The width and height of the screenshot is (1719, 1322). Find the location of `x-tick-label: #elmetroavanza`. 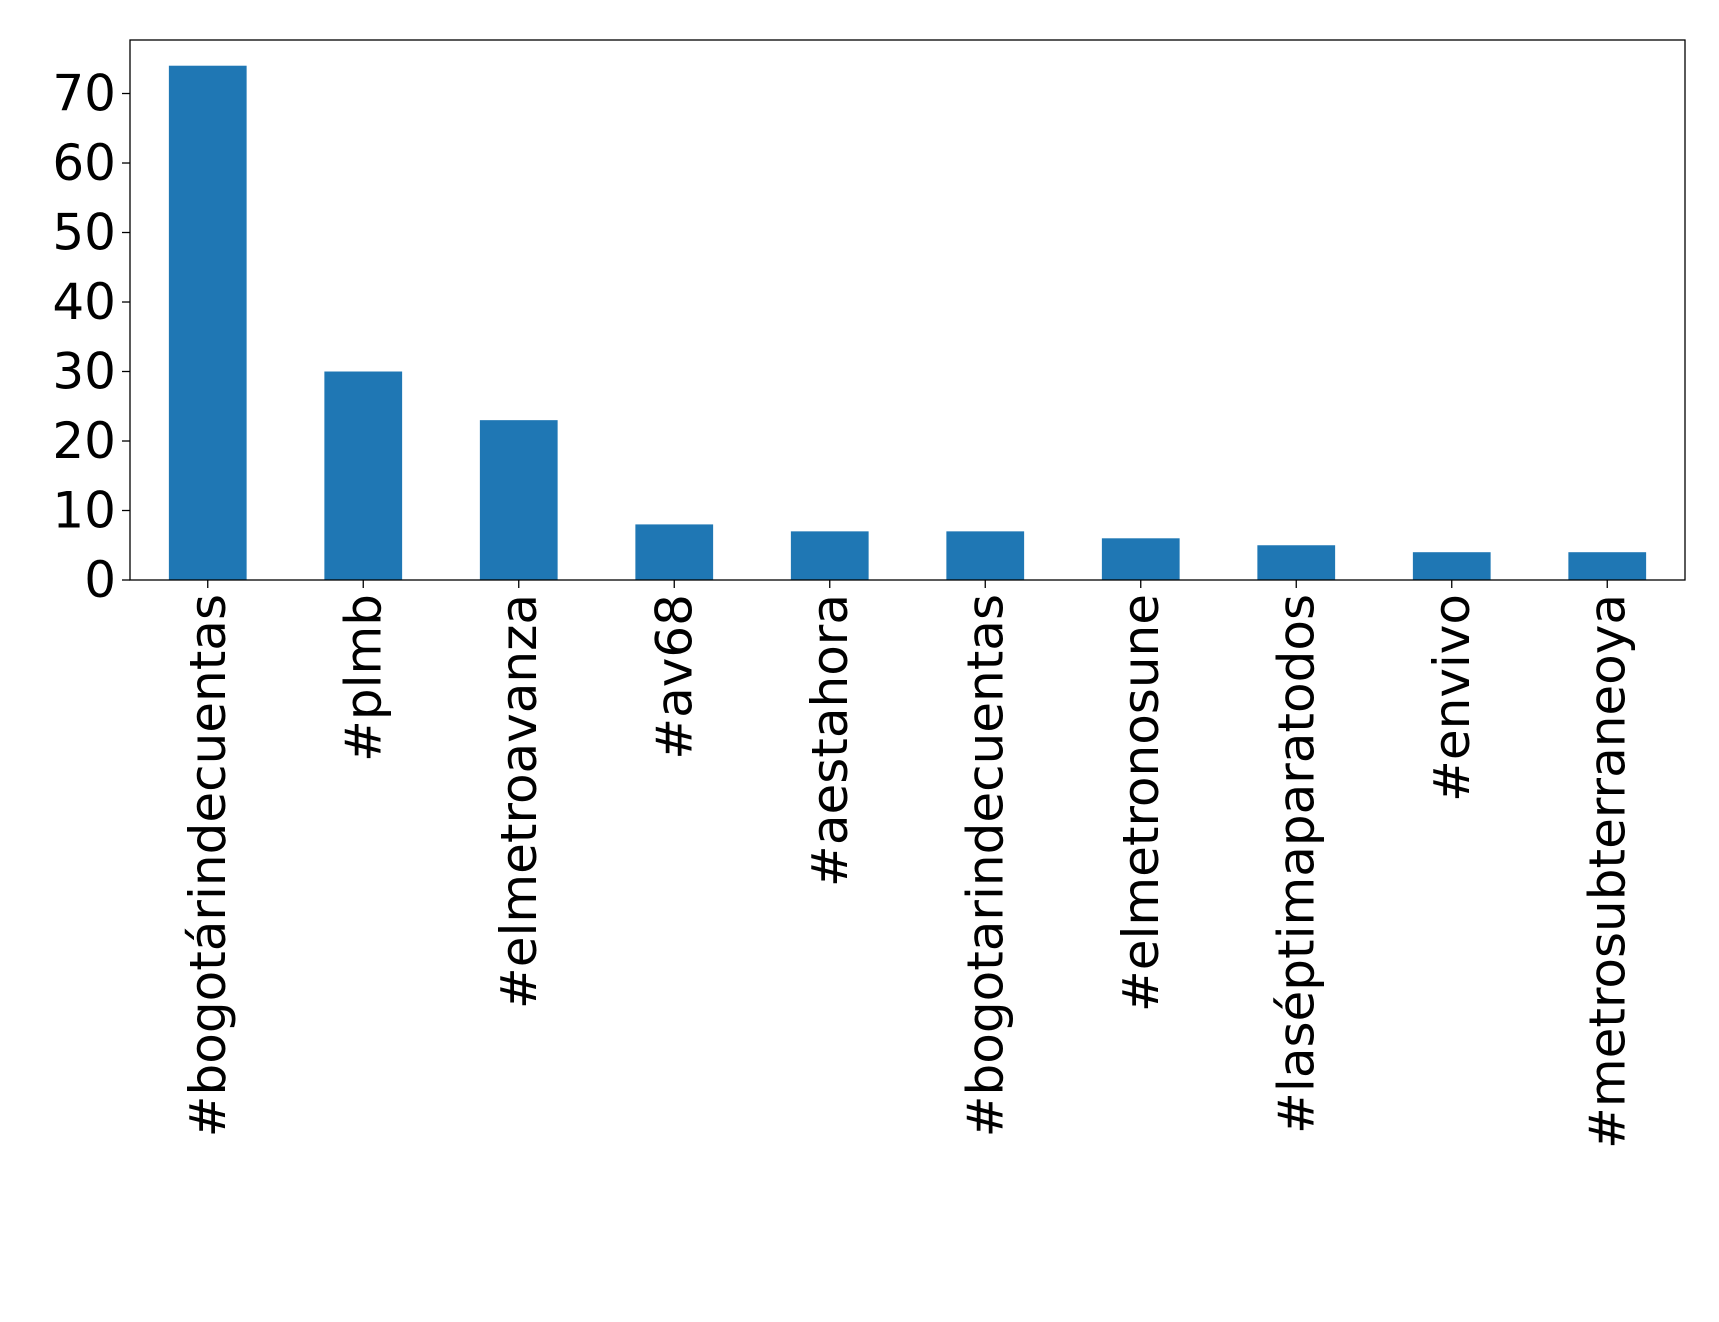

x-tick-label: #elmetroavanza is located at coordinates (519, 801).